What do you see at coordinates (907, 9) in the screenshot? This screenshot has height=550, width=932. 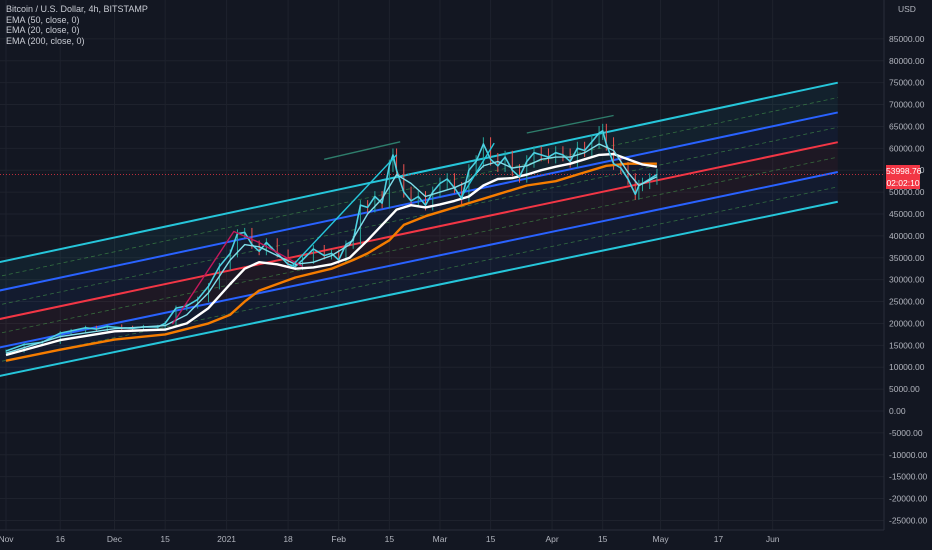 I see `currency-label: USD` at bounding box center [907, 9].